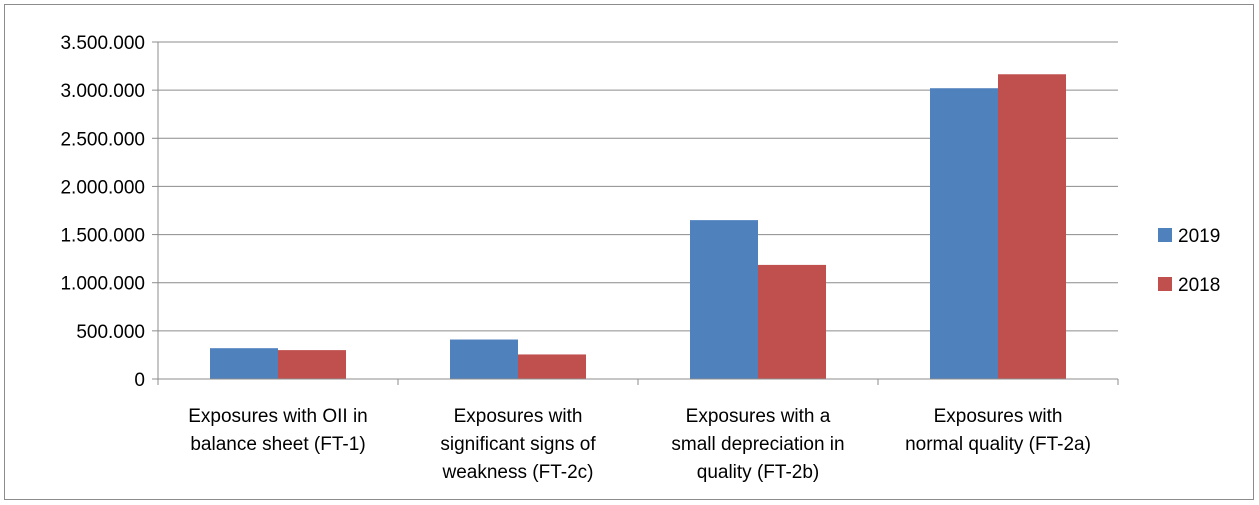 Image resolution: width=1259 pixels, height=505 pixels. I want to click on legend-label-2019: 2019, so click(1199, 236).